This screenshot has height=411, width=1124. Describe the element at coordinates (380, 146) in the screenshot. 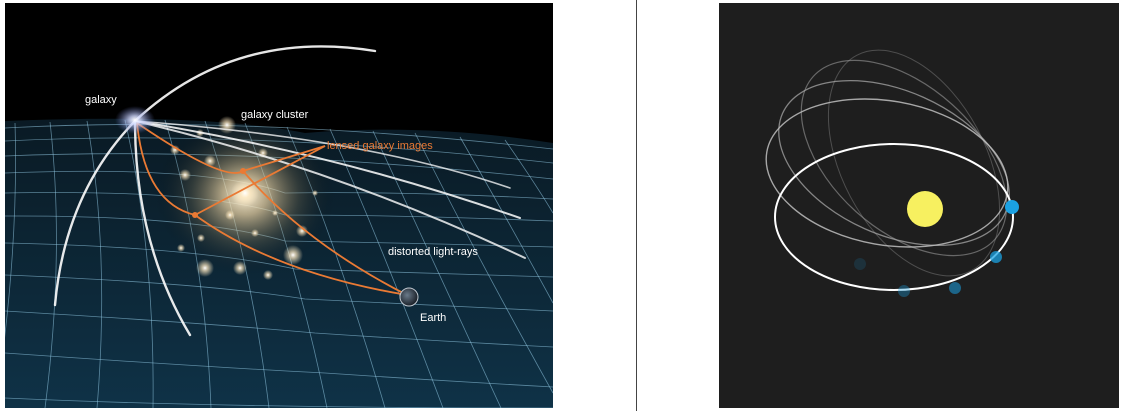

I see `label-lensed-galaxy-images: lensed galaxy images` at that location.